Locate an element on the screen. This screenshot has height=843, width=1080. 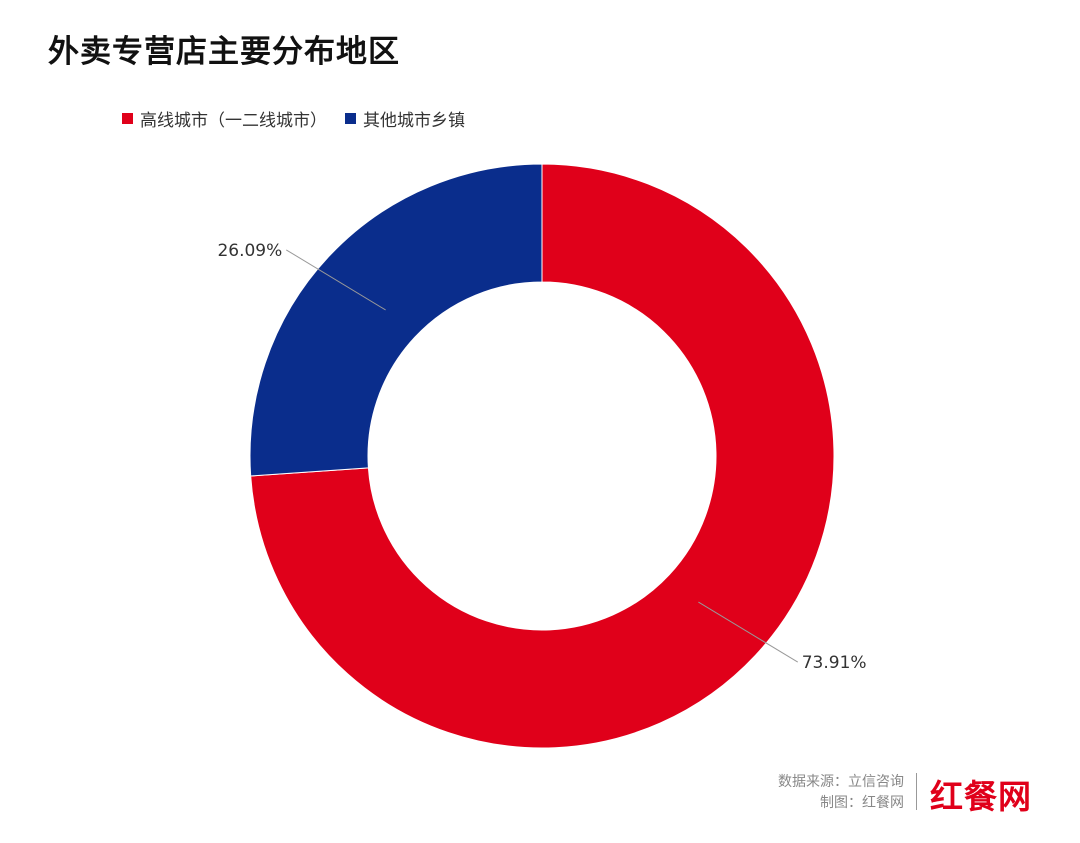
leader-line-high-tier is located at coordinates (748, 632).